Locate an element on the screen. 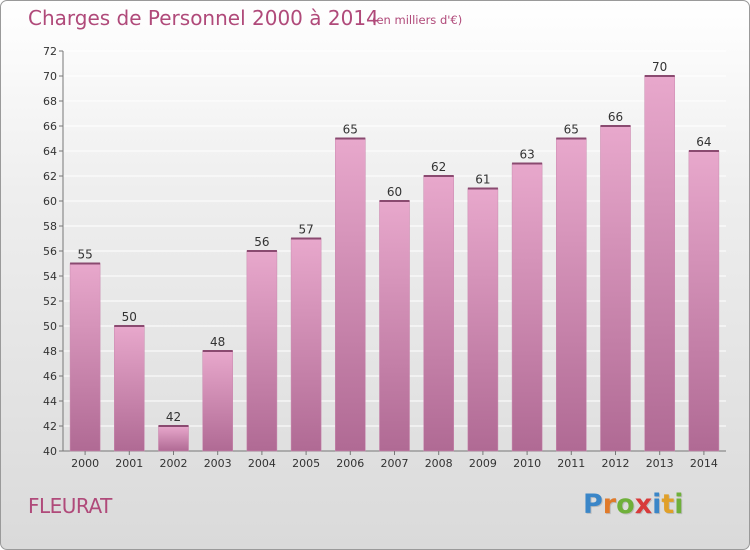  x-tick-label: 2014 is located at coordinates (704, 463).